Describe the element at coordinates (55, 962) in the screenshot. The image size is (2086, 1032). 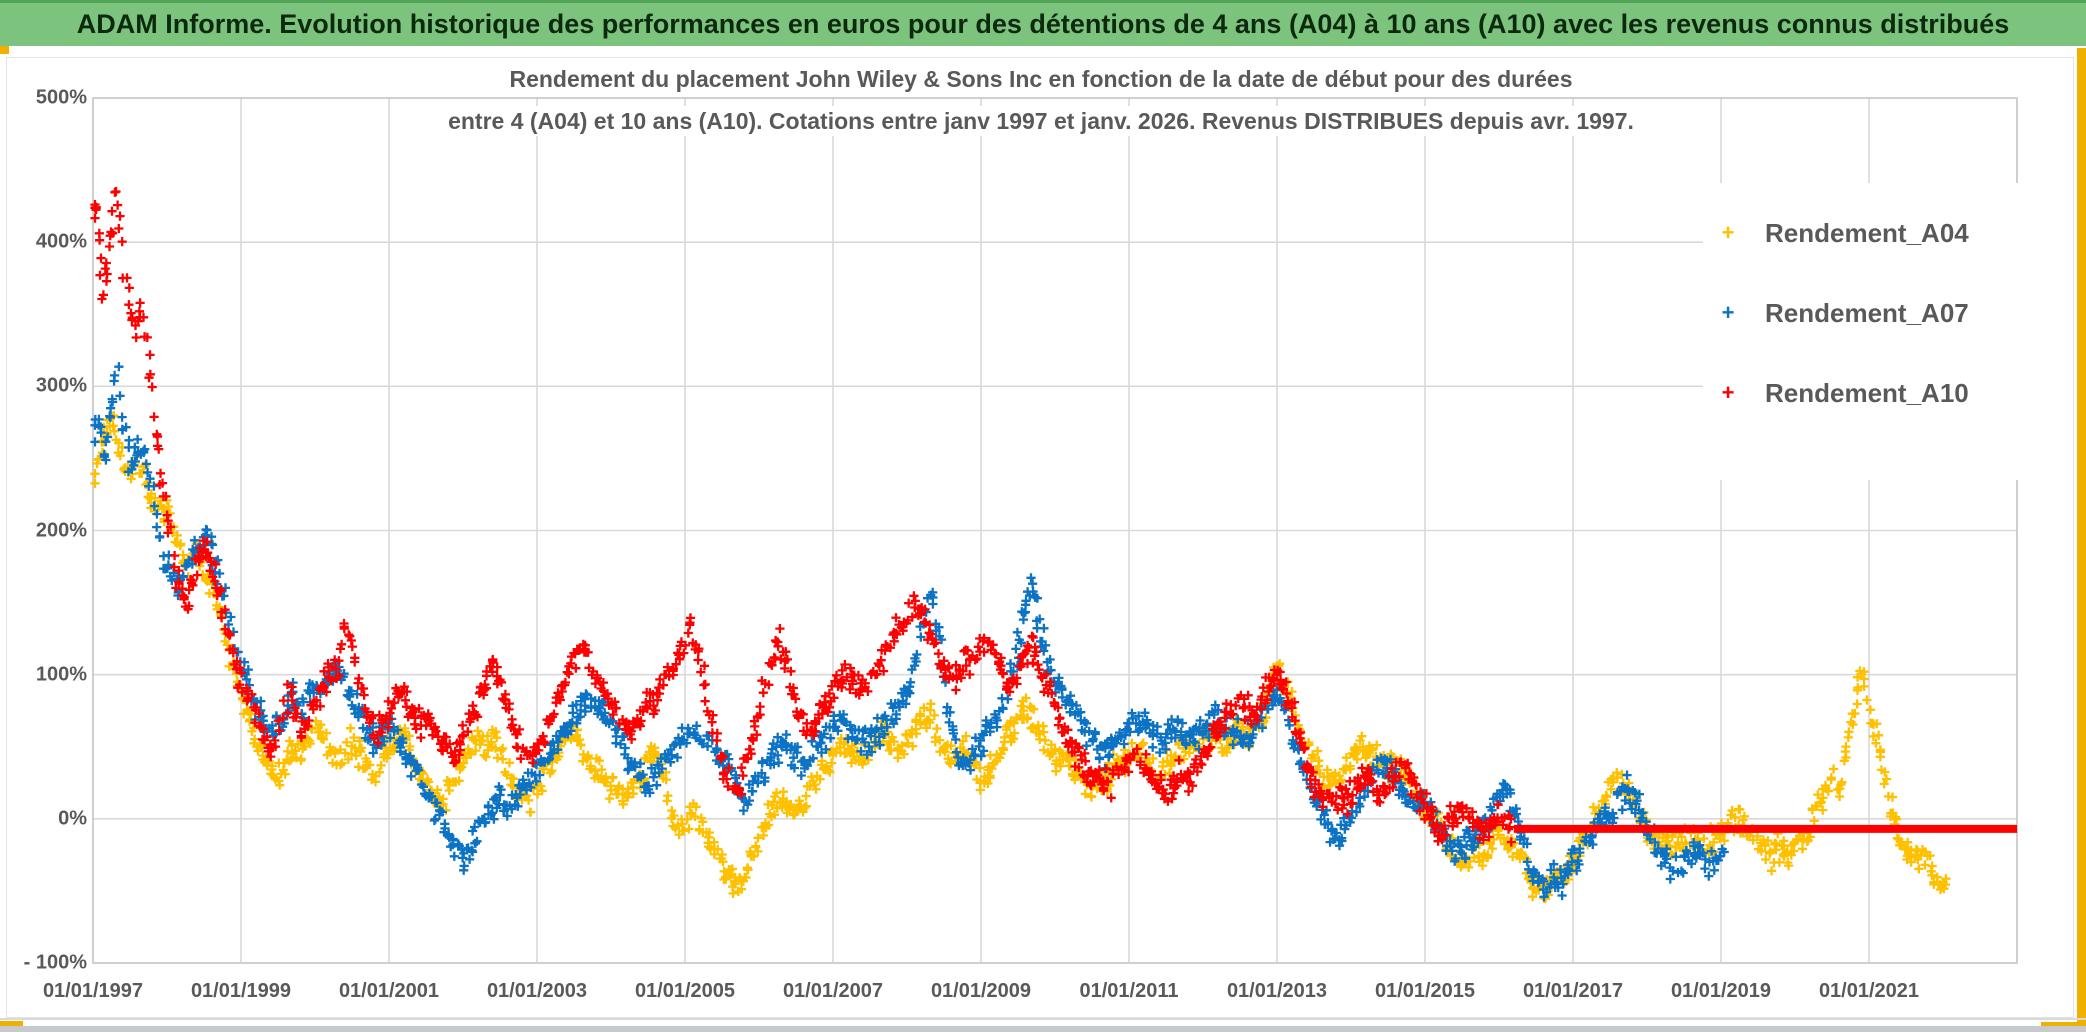
I see `y-tick: - 100%` at that location.